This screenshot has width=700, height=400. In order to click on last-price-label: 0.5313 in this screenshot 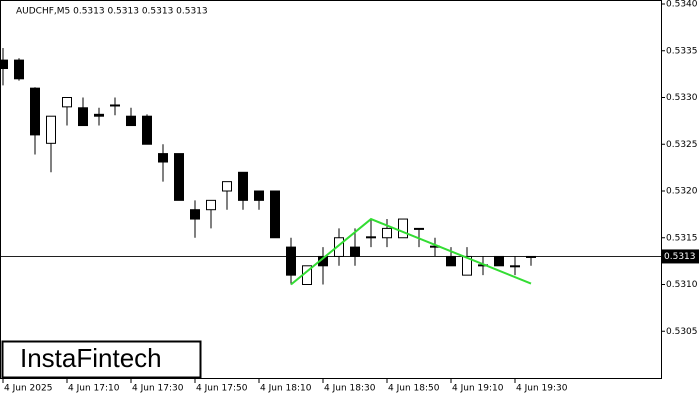, I will do `click(680, 257)`.